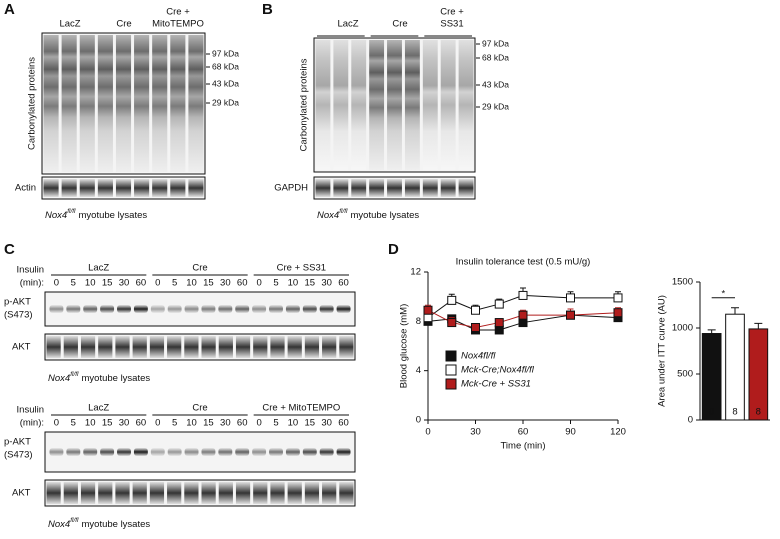 This screenshot has height=539, width=780. I want to click on caption-gene: Nox4, so click(59, 524).